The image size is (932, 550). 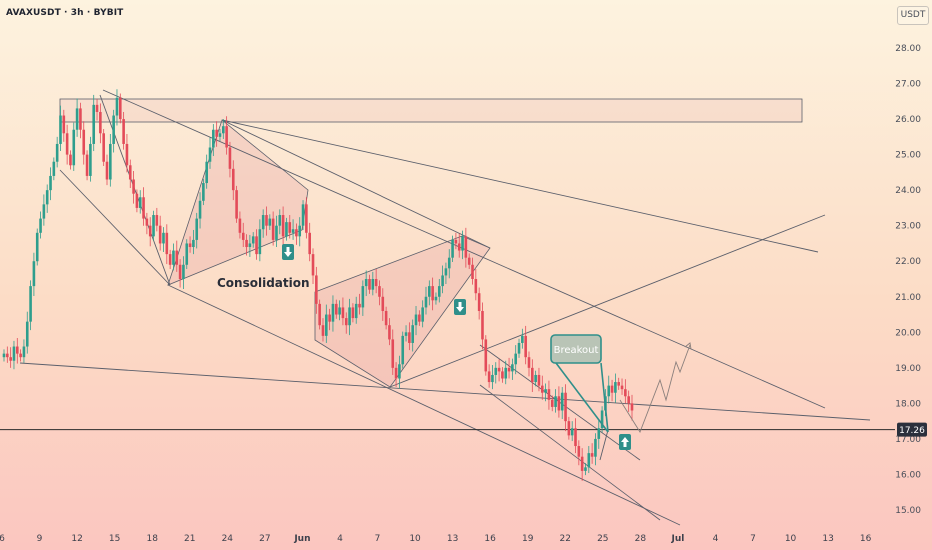 What do you see at coordinates (908, 262) in the screenshot?
I see `price-tick-label: 22.00` at bounding box center [908, 262].